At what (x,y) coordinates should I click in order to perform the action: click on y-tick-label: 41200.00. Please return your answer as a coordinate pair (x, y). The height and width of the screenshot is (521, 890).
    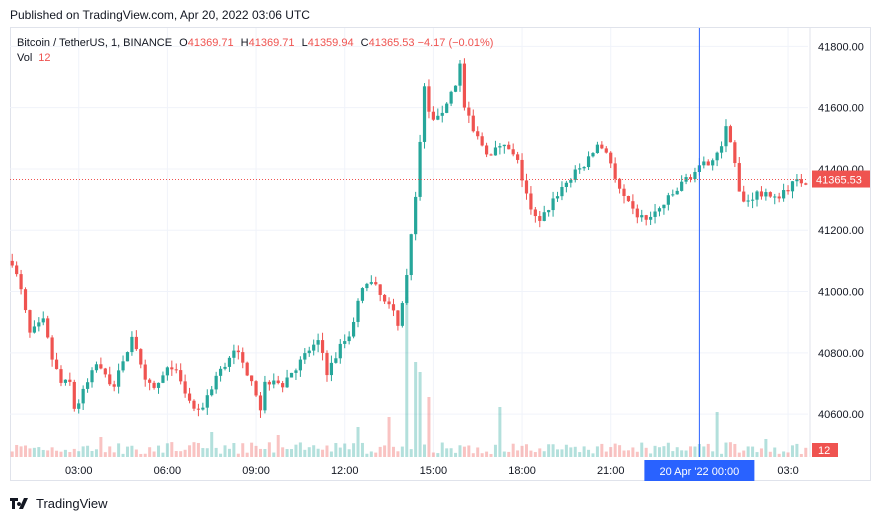
    Looking at the image, I should click on (841, 231).